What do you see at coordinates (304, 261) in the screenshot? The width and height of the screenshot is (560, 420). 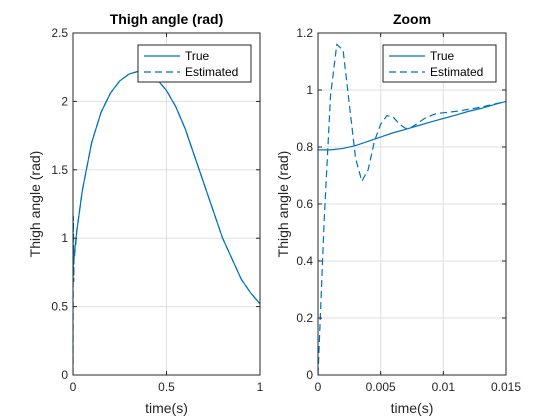 I see `y-tick-label: 0.4` at bounding box center [304, 261].